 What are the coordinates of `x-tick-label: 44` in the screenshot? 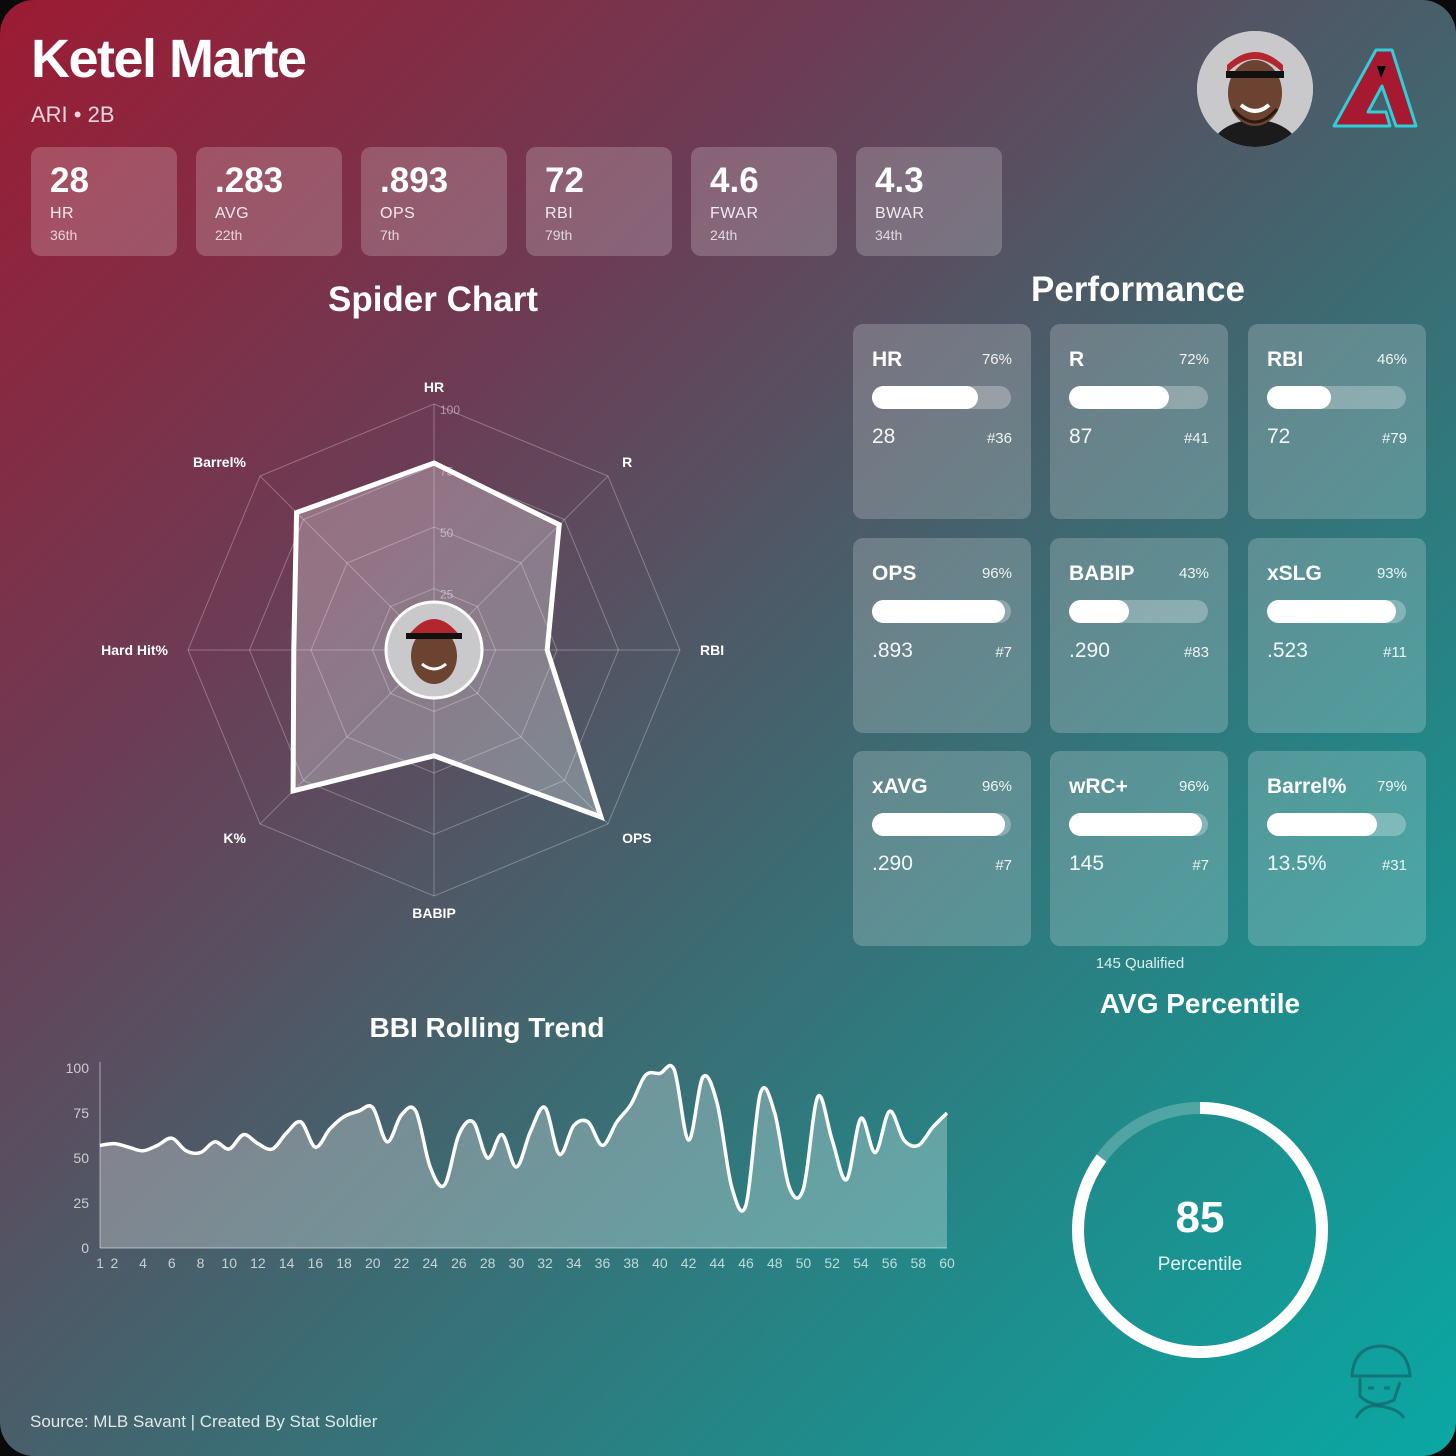 It's located at (718, 1263).